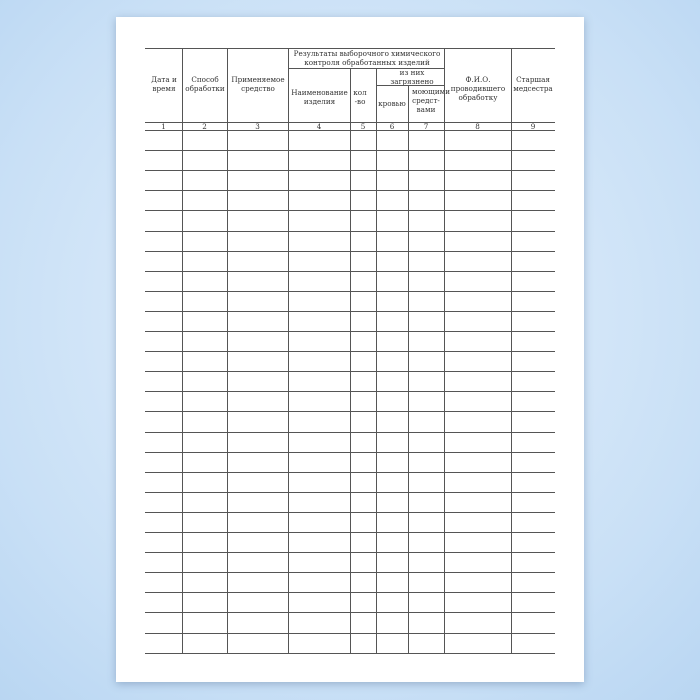 This screenshot has height=700, width=700. What do you see at coordinates (410, 85) in the screenshot?
I see `contaminated-group-divider` at bounding box center [410, 85].